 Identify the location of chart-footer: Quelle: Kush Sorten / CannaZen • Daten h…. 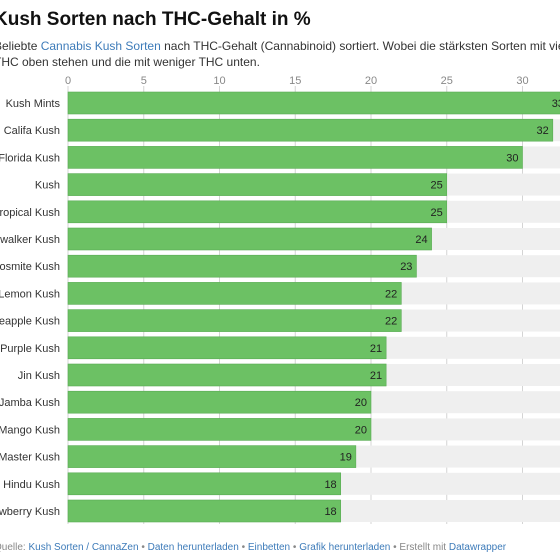
(253, 547).